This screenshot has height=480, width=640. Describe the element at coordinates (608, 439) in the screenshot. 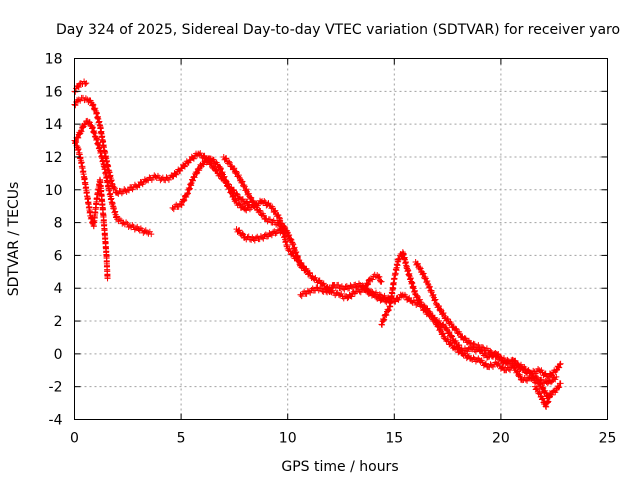

I see `x-tick-label: 25` at that location.